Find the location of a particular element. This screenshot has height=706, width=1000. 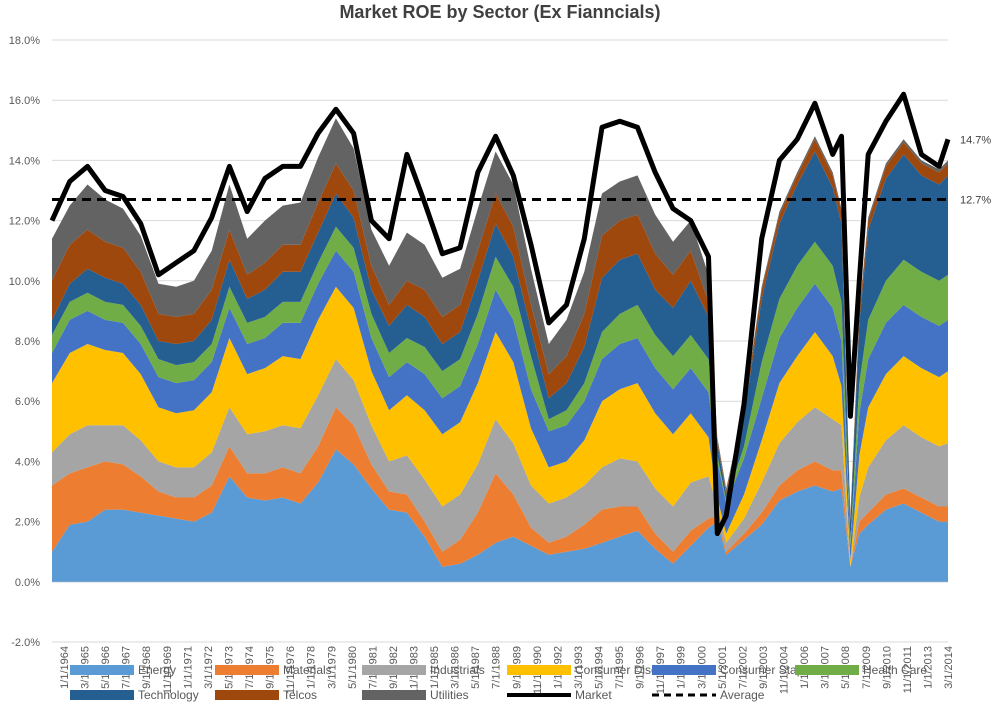

x-tick-label: 9/1/1996 is located at coordinates (641, 667).